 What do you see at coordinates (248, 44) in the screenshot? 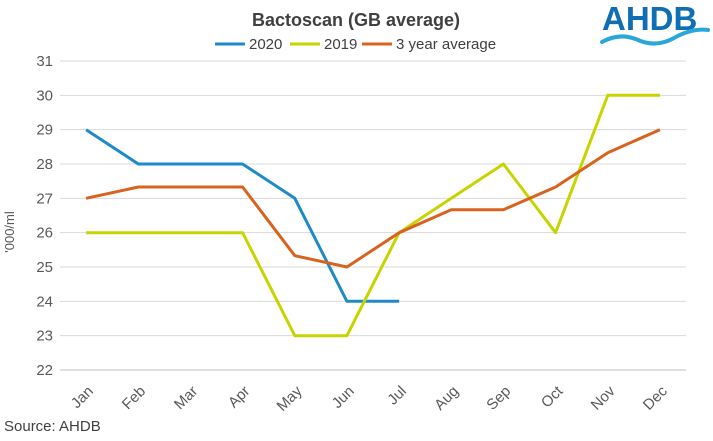
I see `legend-item: 2020` at bounding box center [248, 44].